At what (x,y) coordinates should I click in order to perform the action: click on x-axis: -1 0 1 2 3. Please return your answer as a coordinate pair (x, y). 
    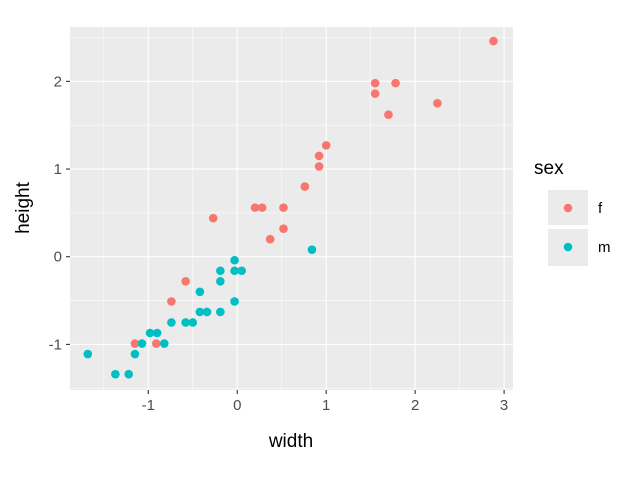
    Looking at the image, I should click on (325, 402).